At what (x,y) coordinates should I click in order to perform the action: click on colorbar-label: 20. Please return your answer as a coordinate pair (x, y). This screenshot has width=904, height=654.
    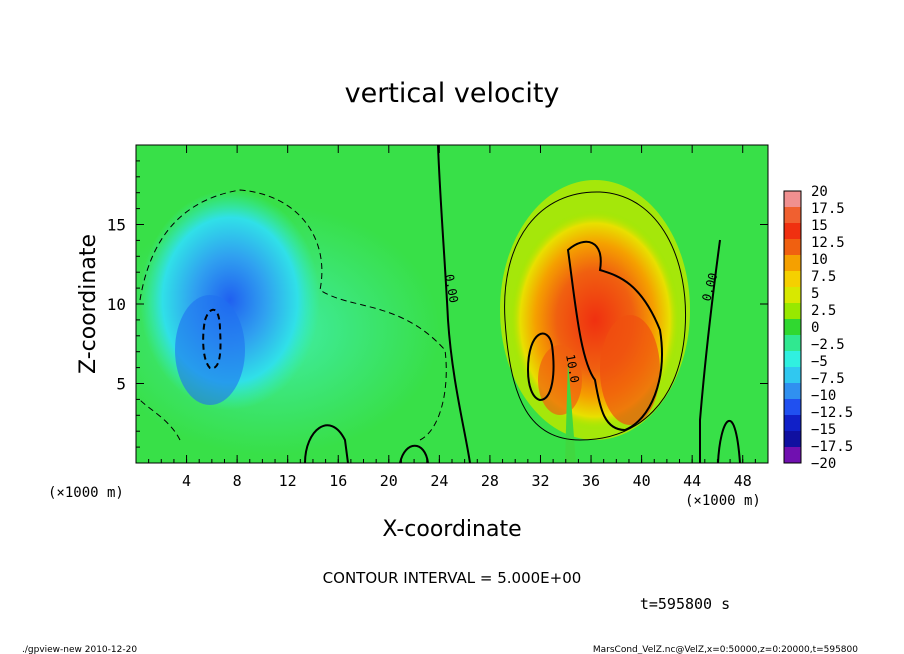
    Looking at the image, I should click on (819, 192).